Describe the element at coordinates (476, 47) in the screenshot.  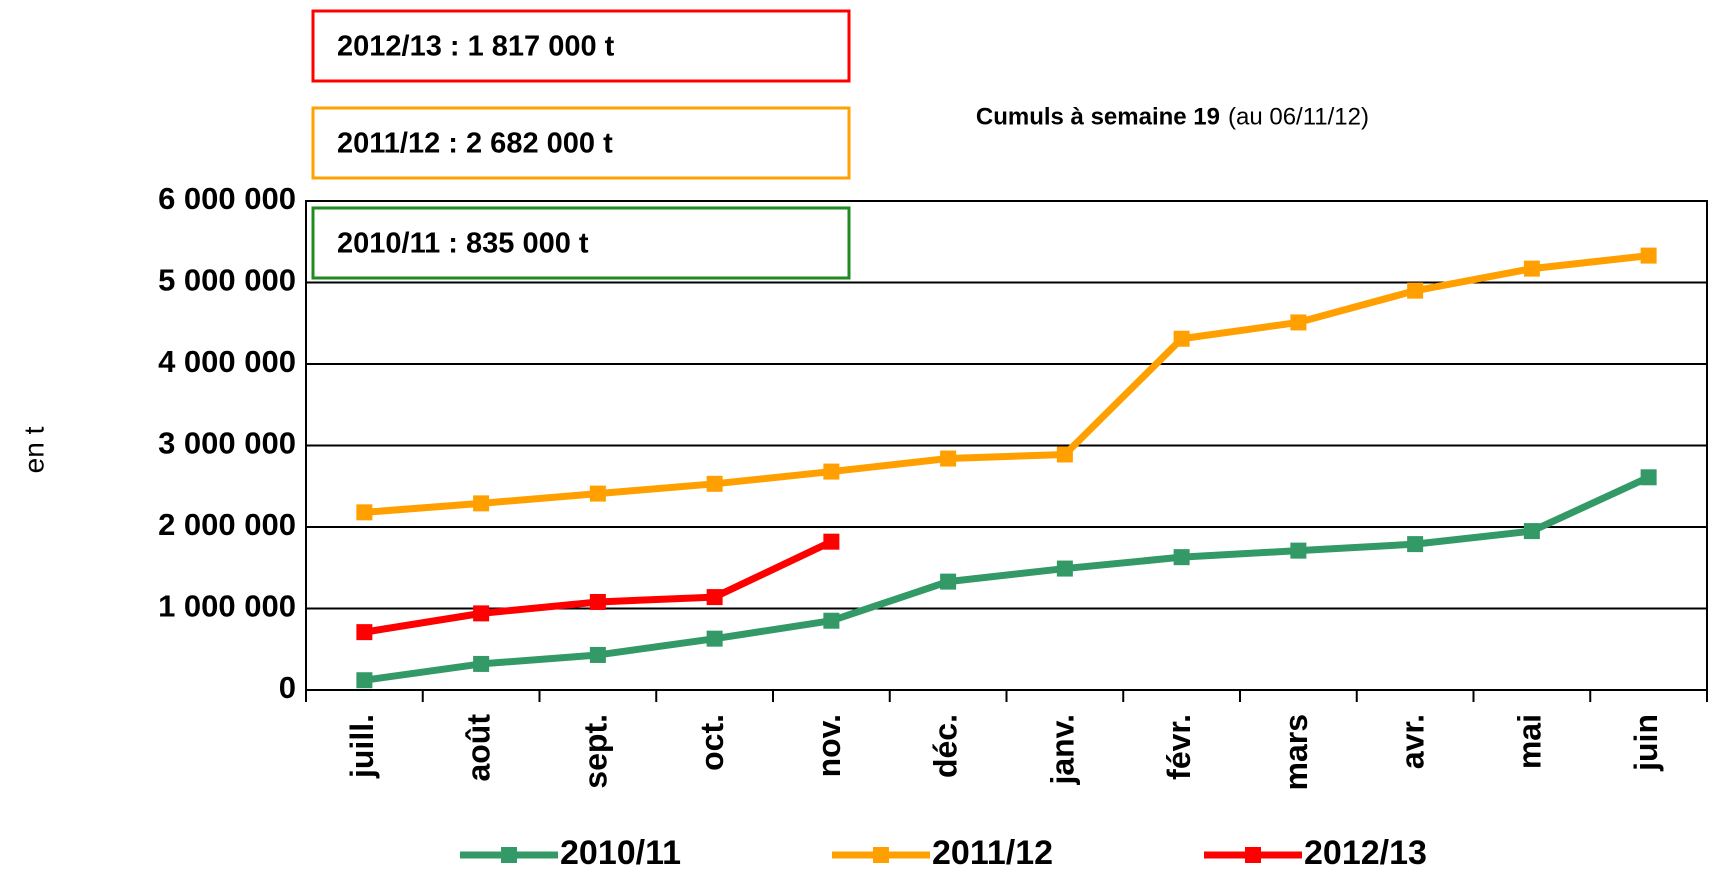
I see `annotation-text: 2012/13 : 1 817 000 t` at that location.